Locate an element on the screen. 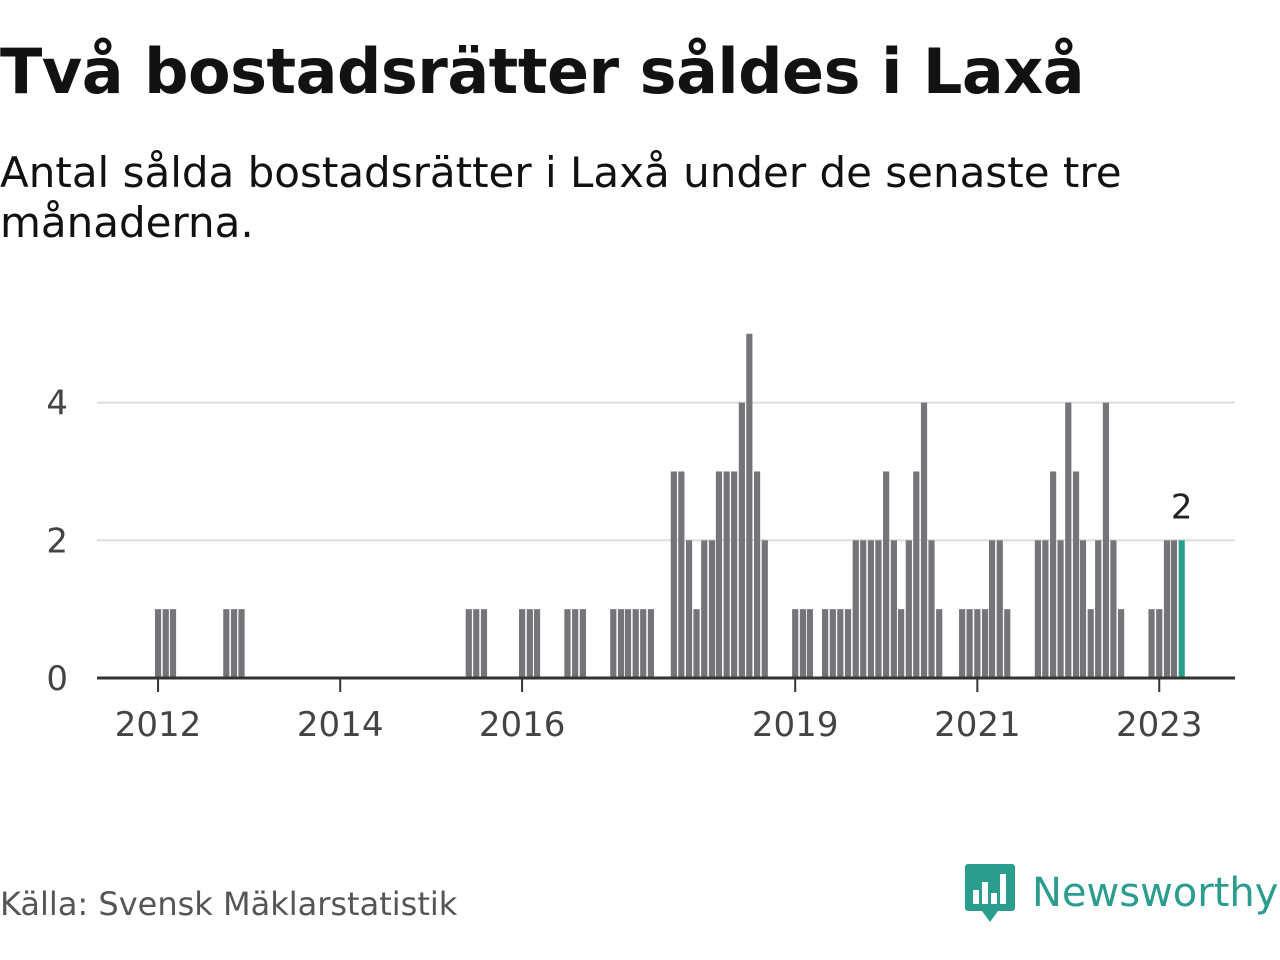 Image resolution: width=1280 pixels, height=960 pixels. x-tick-label: 2012 is located at coordinates (158, 725).